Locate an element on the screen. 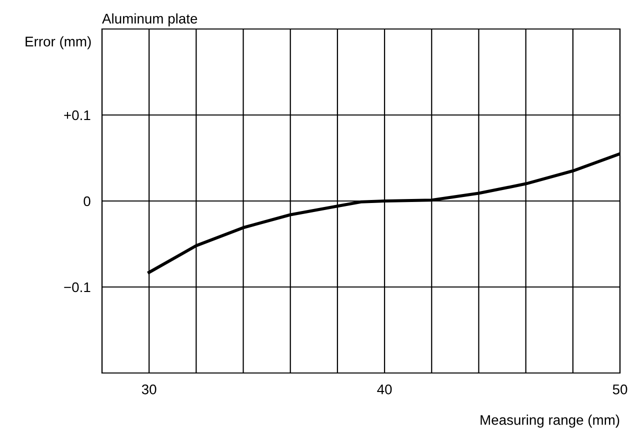 The height and width of the screenshot is (428, 636). y-tick-label: +0.1 is located at coordinates (77, 115).